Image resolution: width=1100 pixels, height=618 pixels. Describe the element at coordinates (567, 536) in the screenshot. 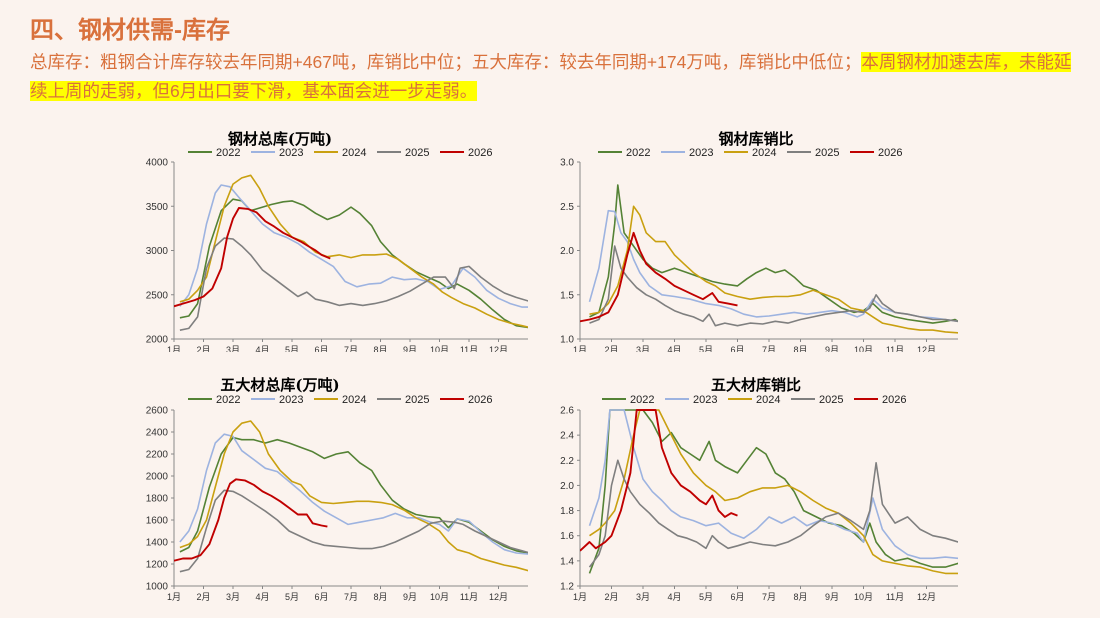

I see `y-tick-label: 1.6` at that location.